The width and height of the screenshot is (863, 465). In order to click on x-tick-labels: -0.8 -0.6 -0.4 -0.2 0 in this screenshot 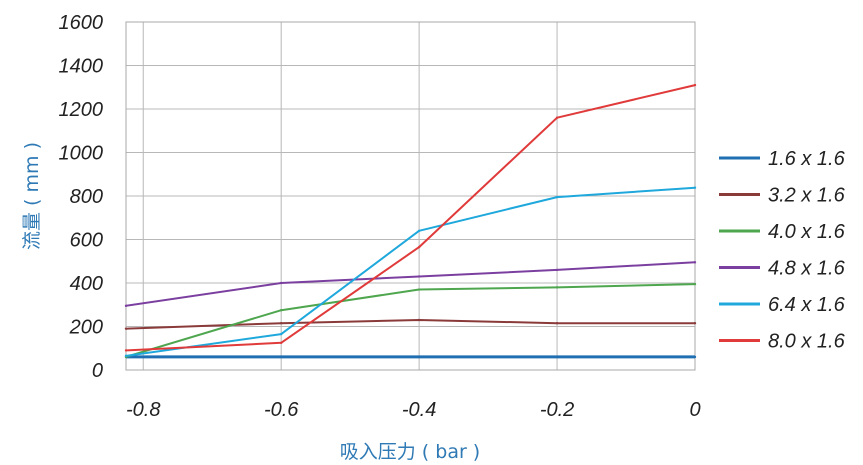, I will do `click(413, 410)`.